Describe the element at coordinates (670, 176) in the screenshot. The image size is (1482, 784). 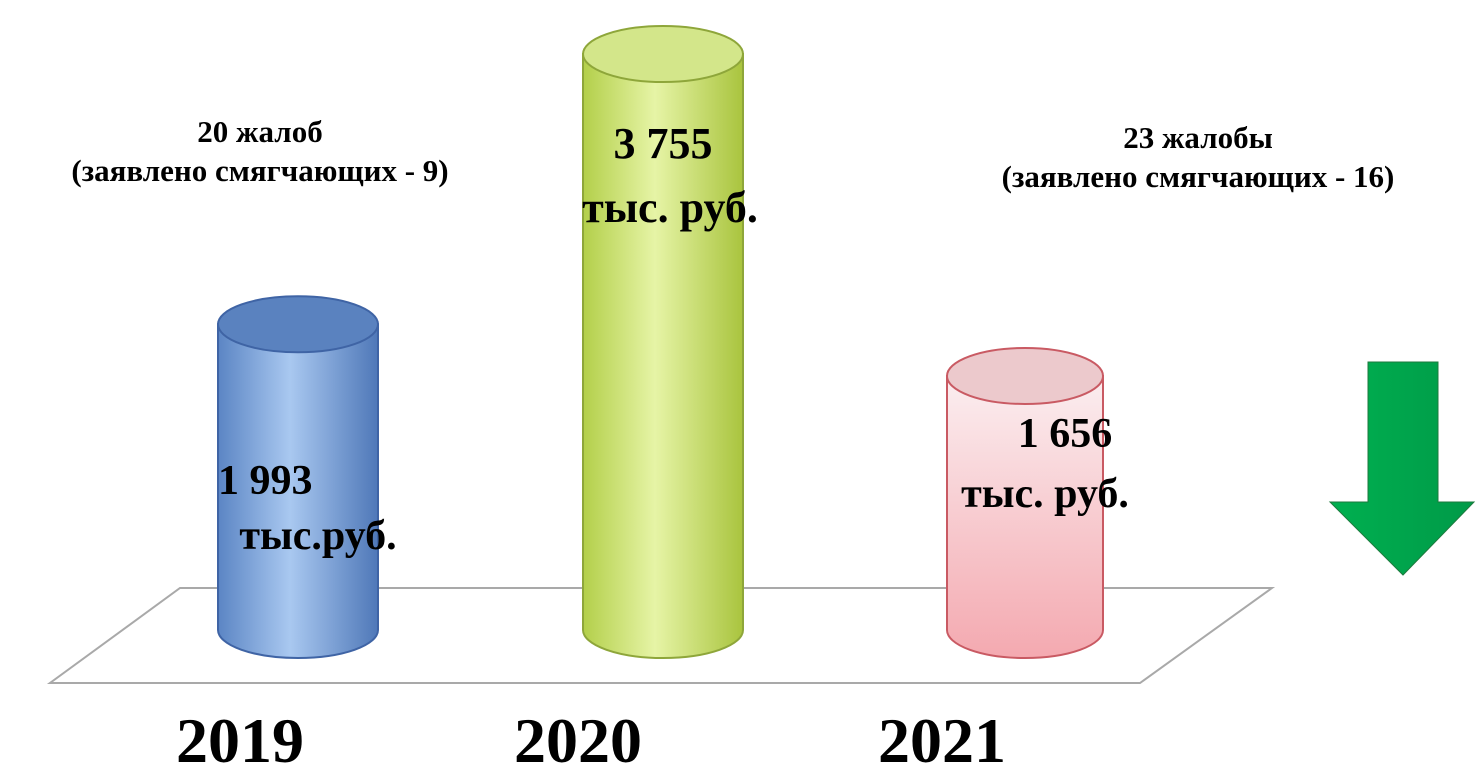
I see `value-label-2020: 3 755 тыс. руб.` at that location.